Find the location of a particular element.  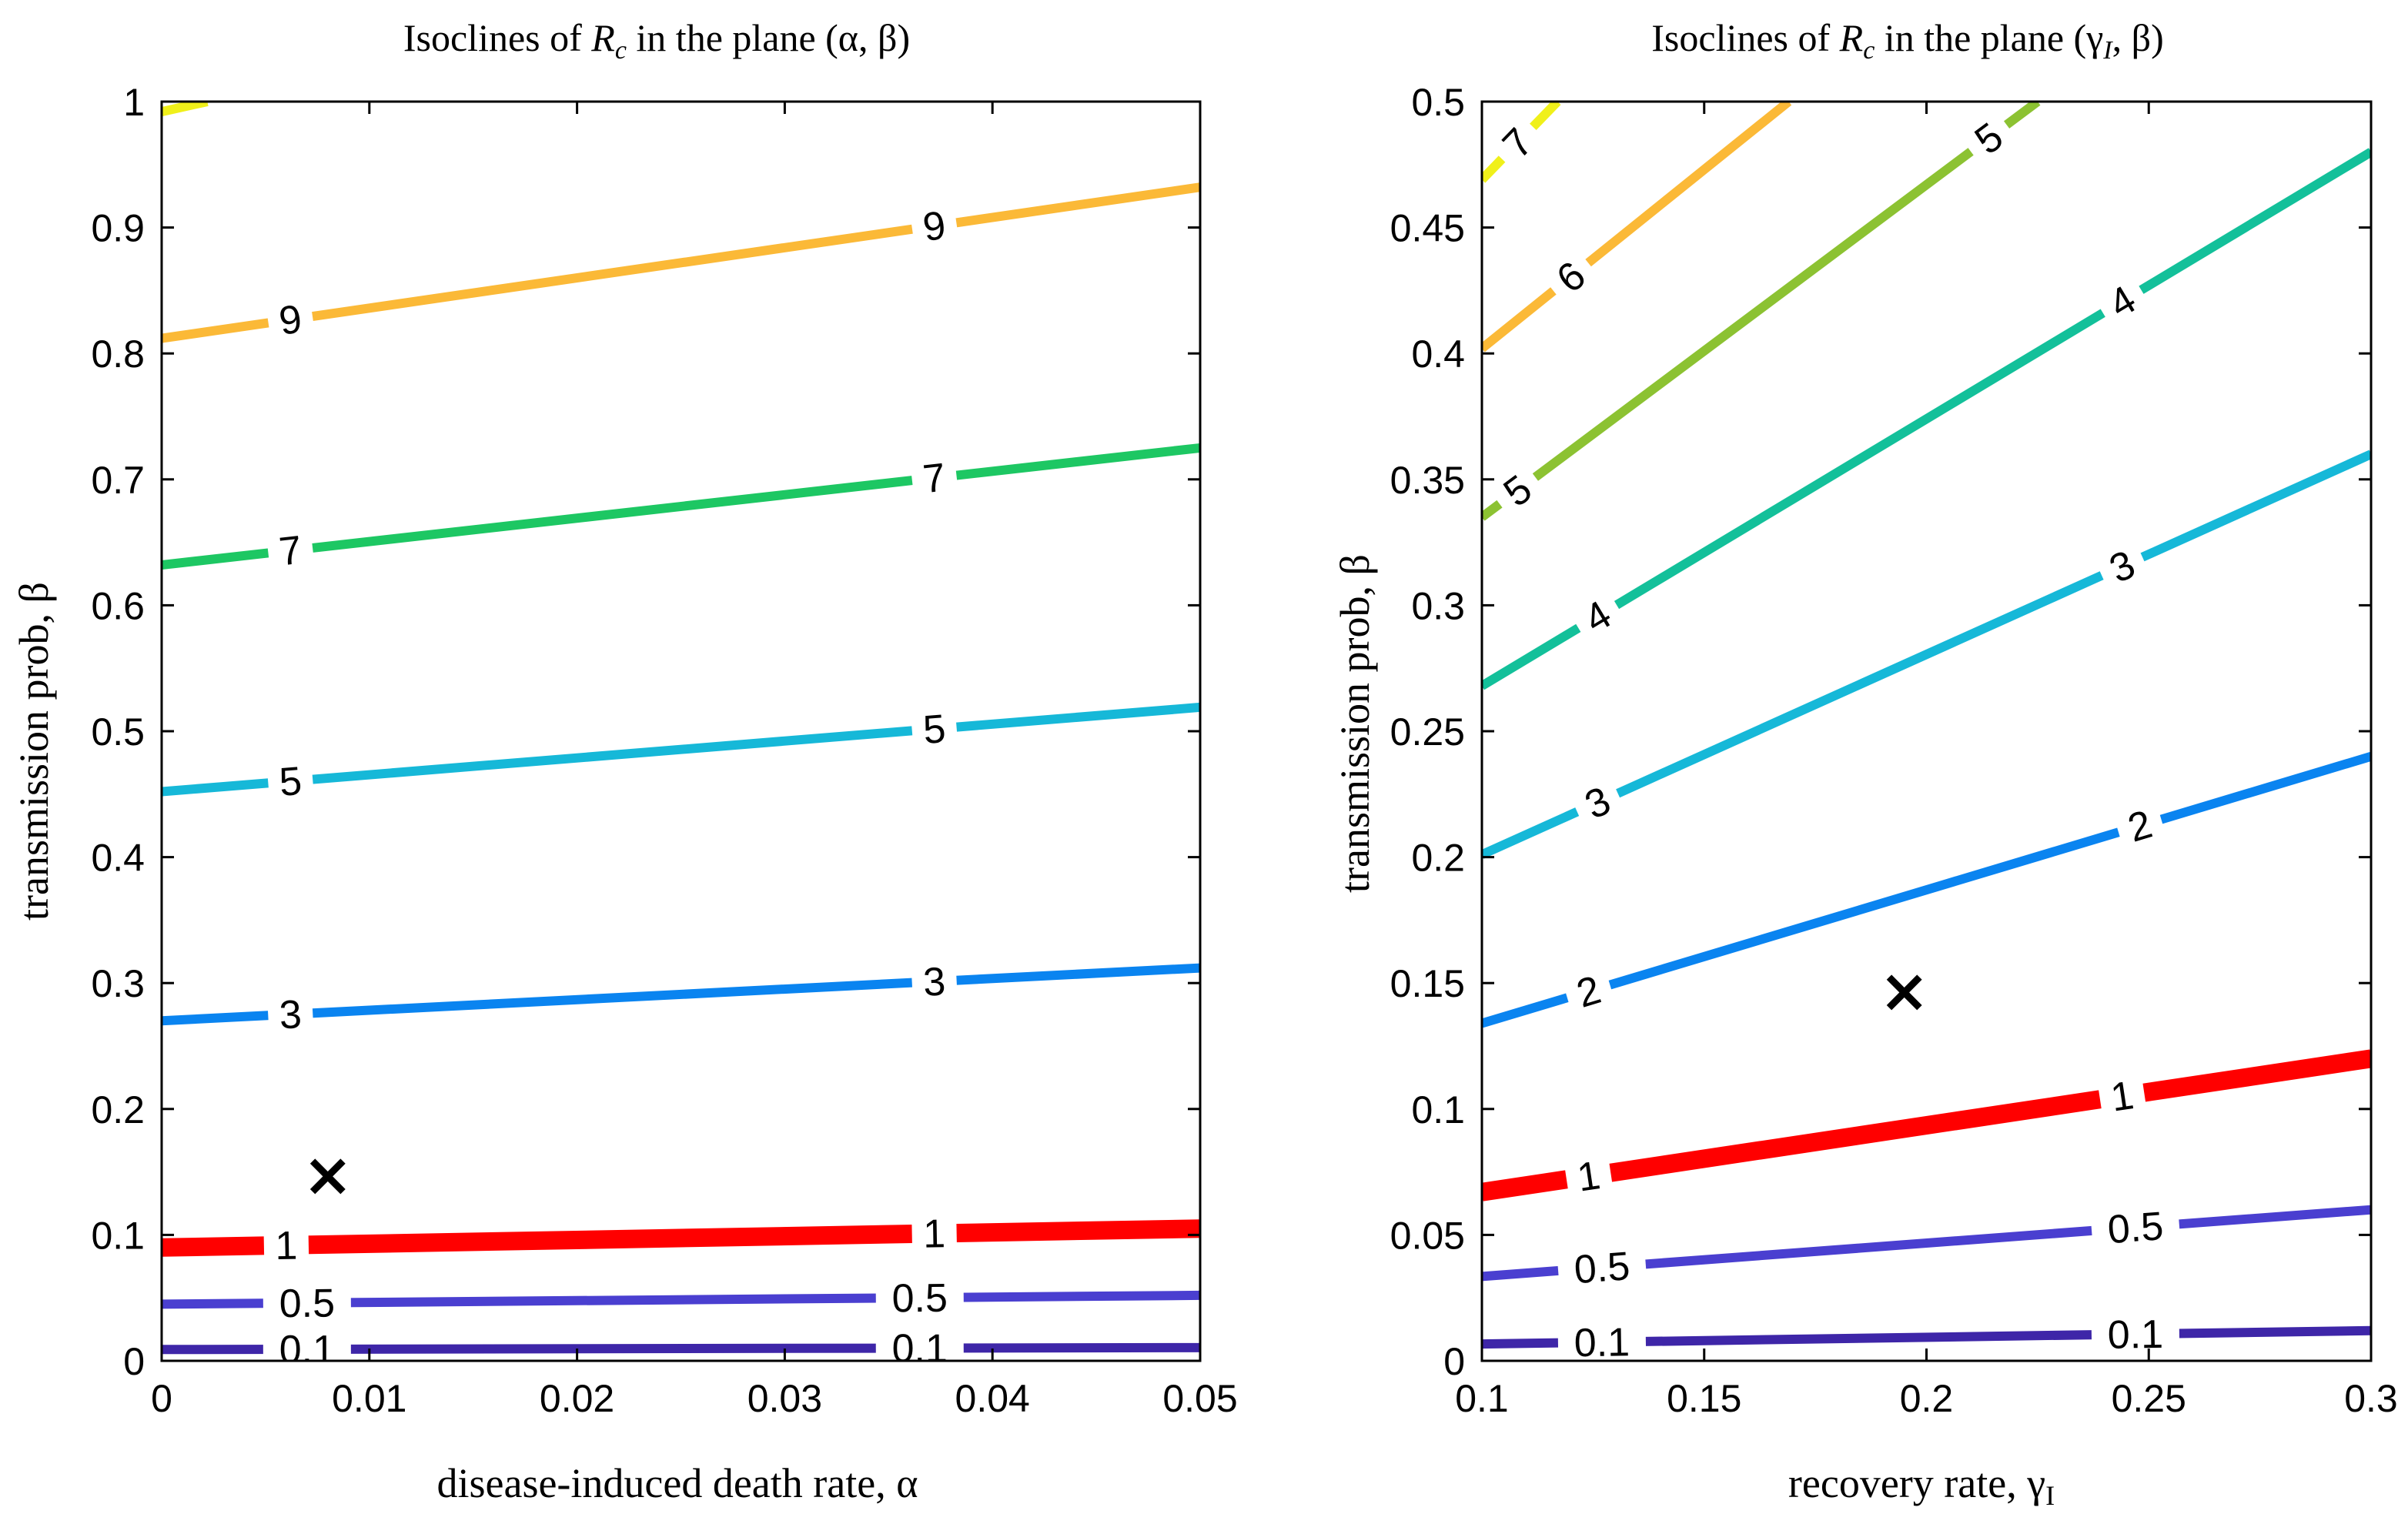

isocline-edge-line is located at coordinates (185, 109).